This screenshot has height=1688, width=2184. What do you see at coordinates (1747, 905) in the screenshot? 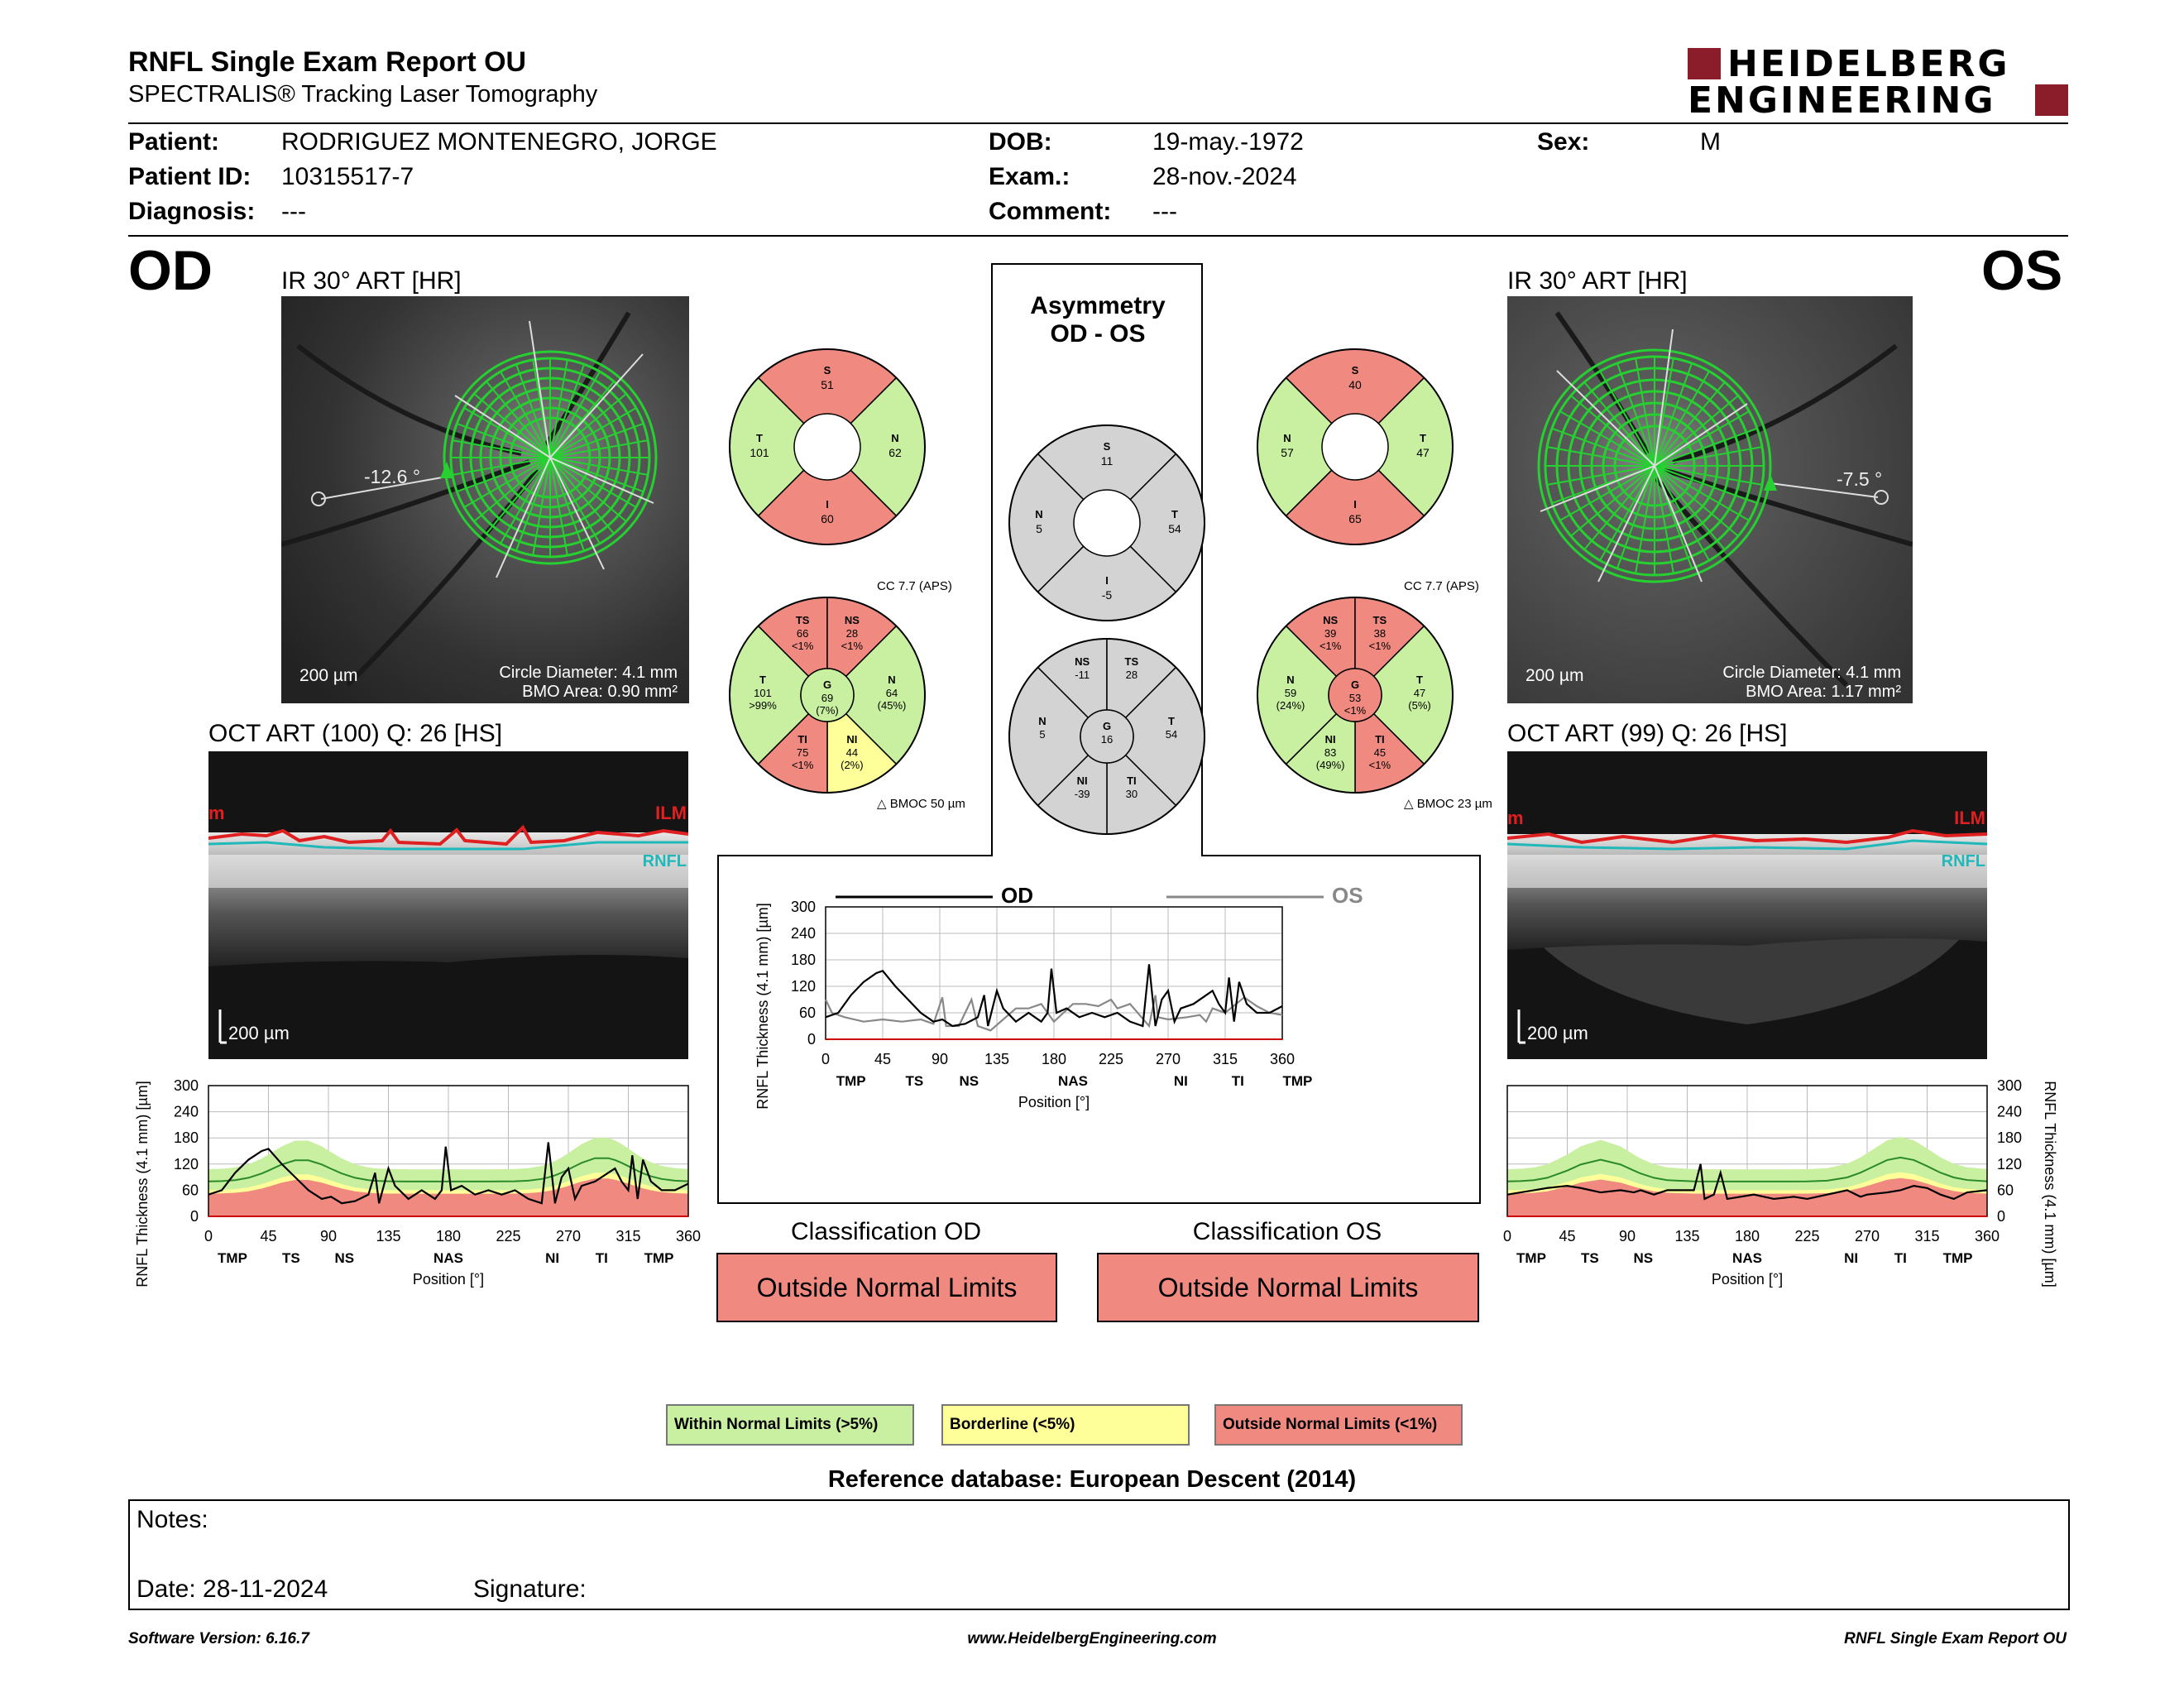
I see `os-oct-image: m ILM RNFL 200 µm` at bounding box center [1747, 905].